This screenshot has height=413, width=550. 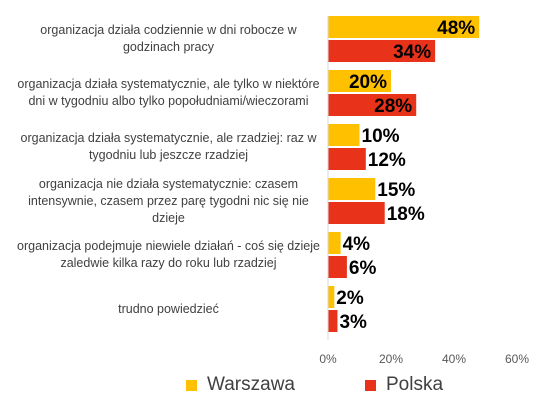 I want to click on value-label-polska-4: 18%, so click(x=406, y=214).